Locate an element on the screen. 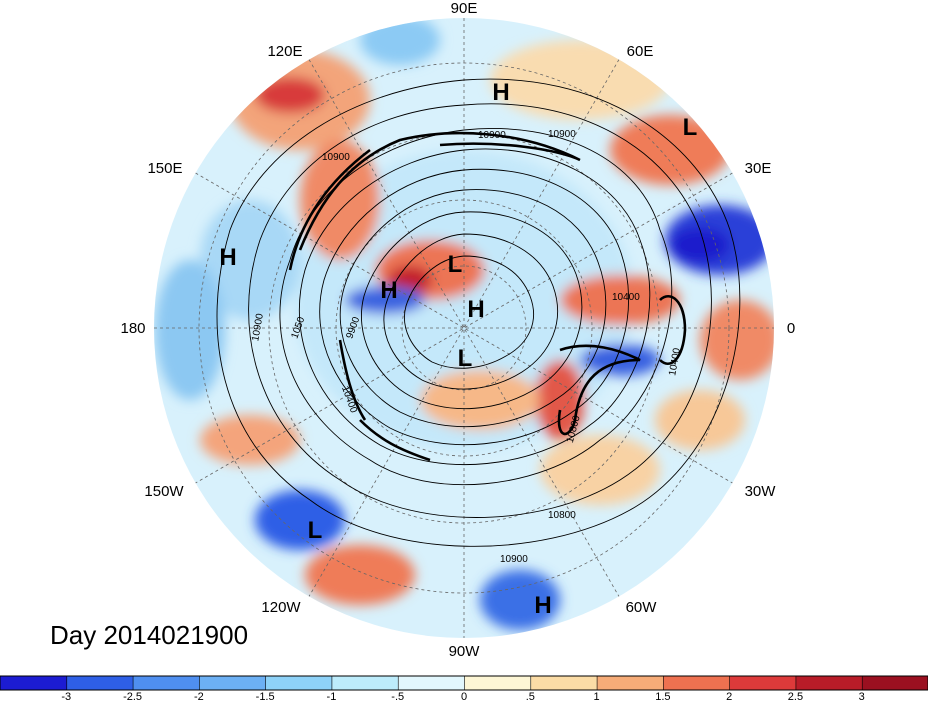 The height and width of the screenshot is (702, 928). colorbar-tick-label: -.5 is located at coordinates (397, 696).